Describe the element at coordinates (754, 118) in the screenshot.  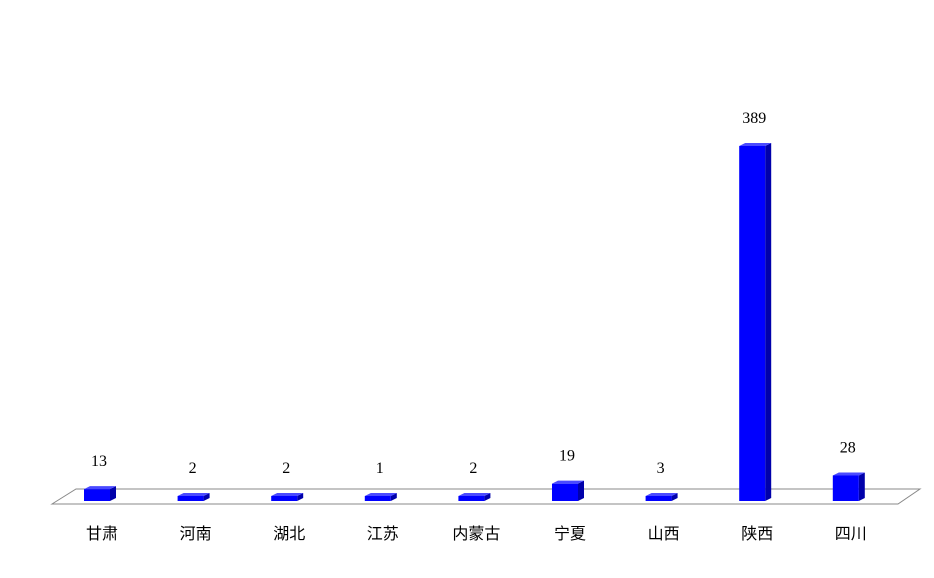
I see `data-label-8: 389` at that location.